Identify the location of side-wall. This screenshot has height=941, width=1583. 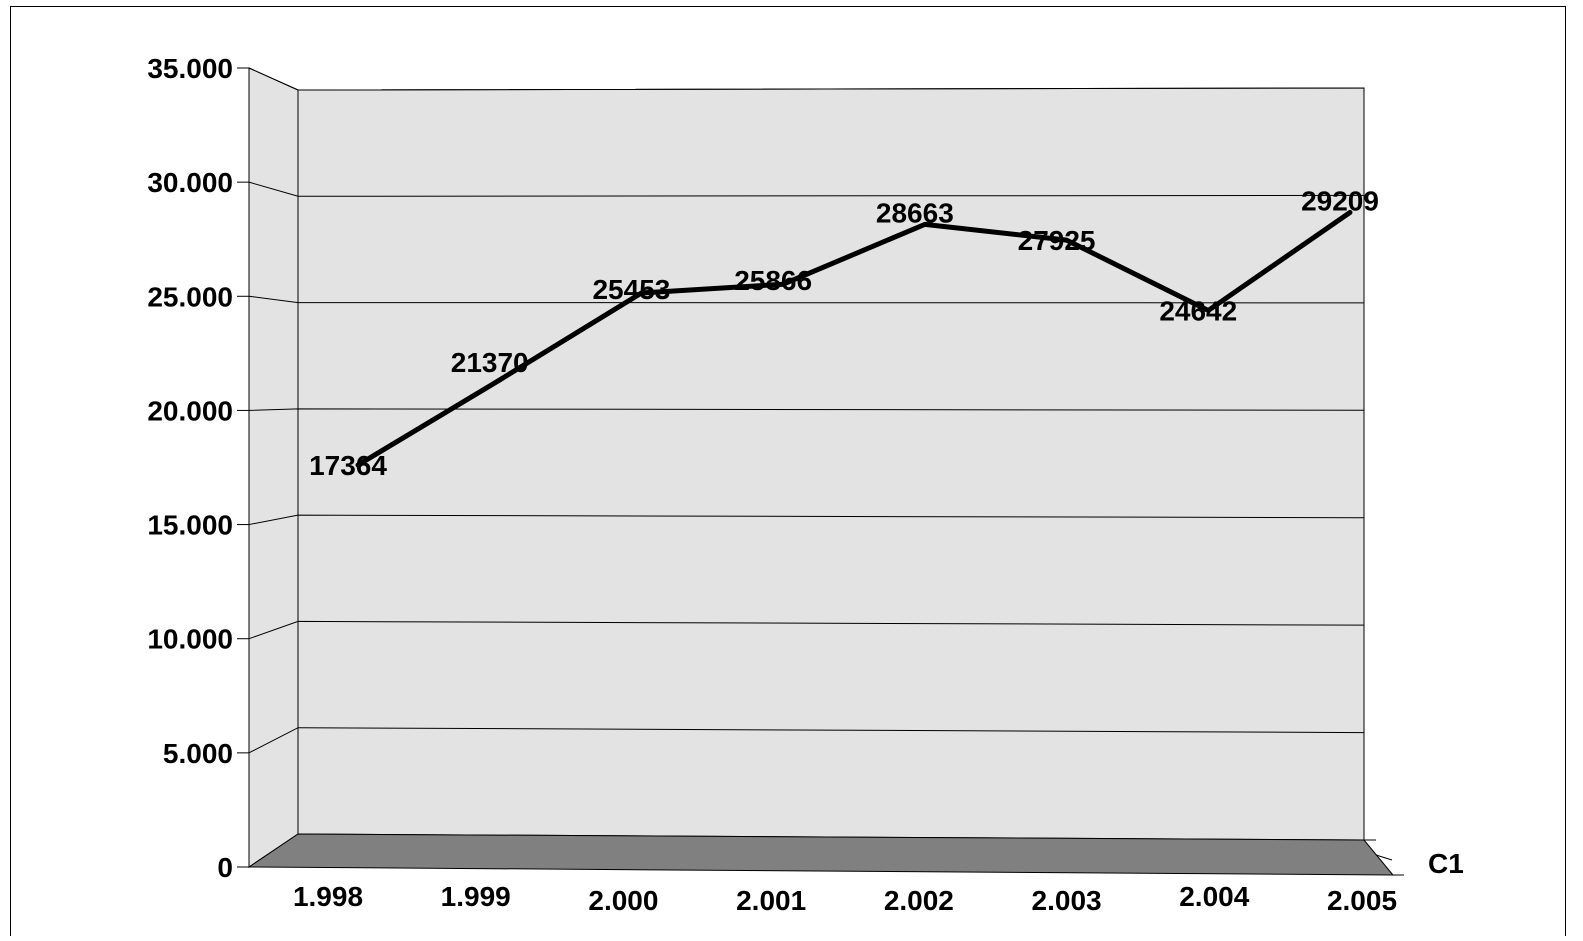
(273, 467).